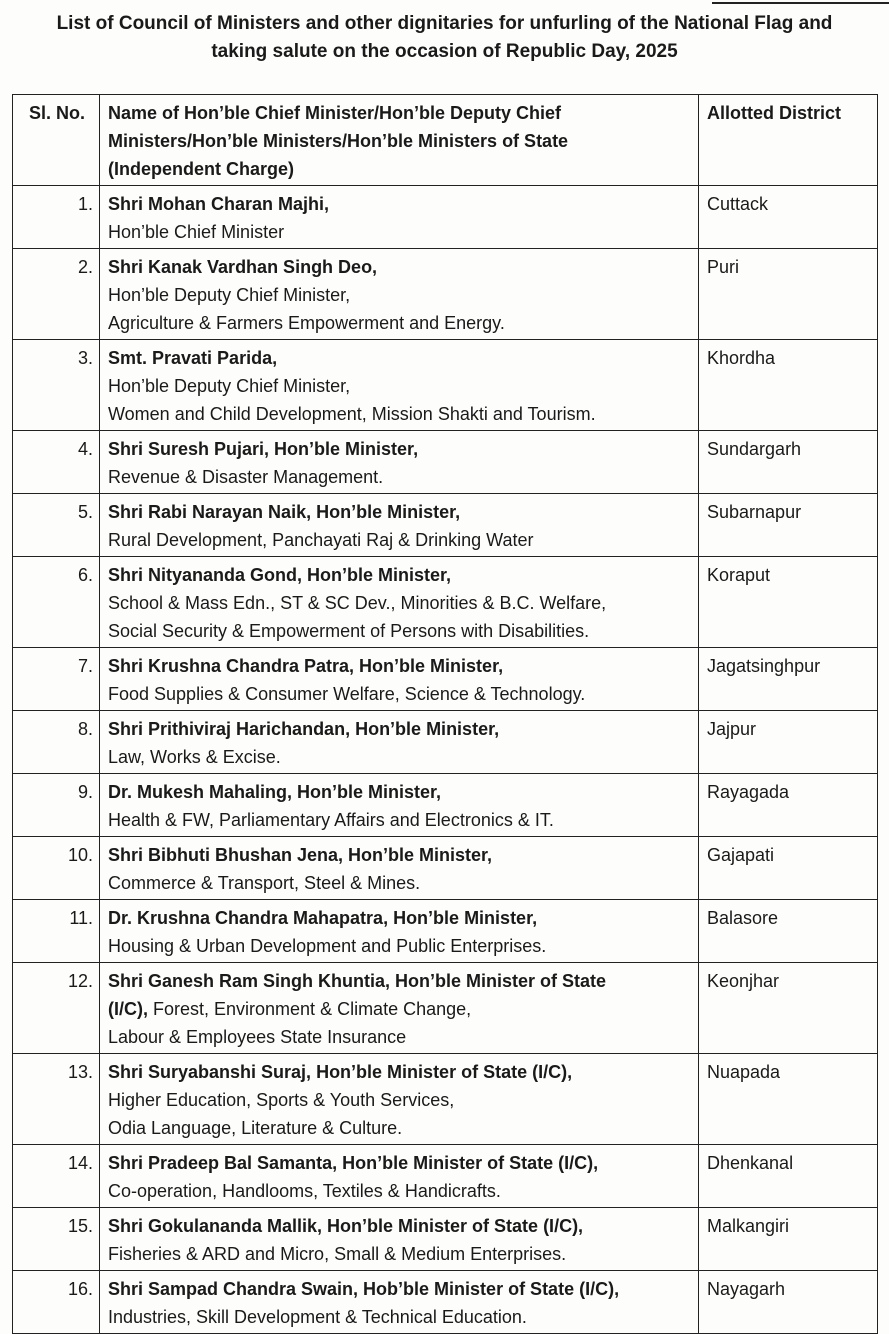 This screenshot has height=1334, width=889. I want to click on allotted-district: Keonjhar, so click(788, 1008).